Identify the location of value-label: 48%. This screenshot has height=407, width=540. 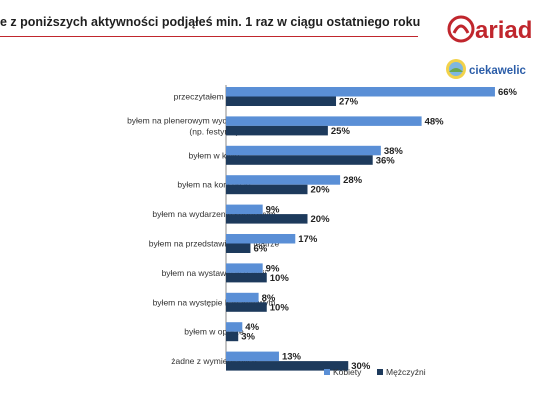
(435, 121).